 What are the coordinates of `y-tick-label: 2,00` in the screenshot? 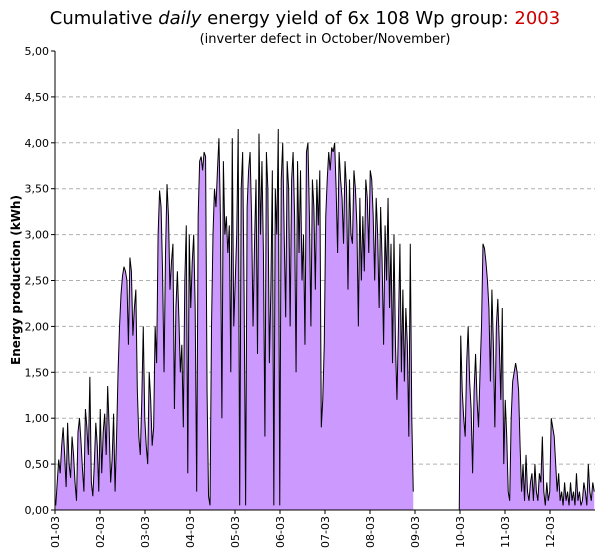 It's located at (37, 326).